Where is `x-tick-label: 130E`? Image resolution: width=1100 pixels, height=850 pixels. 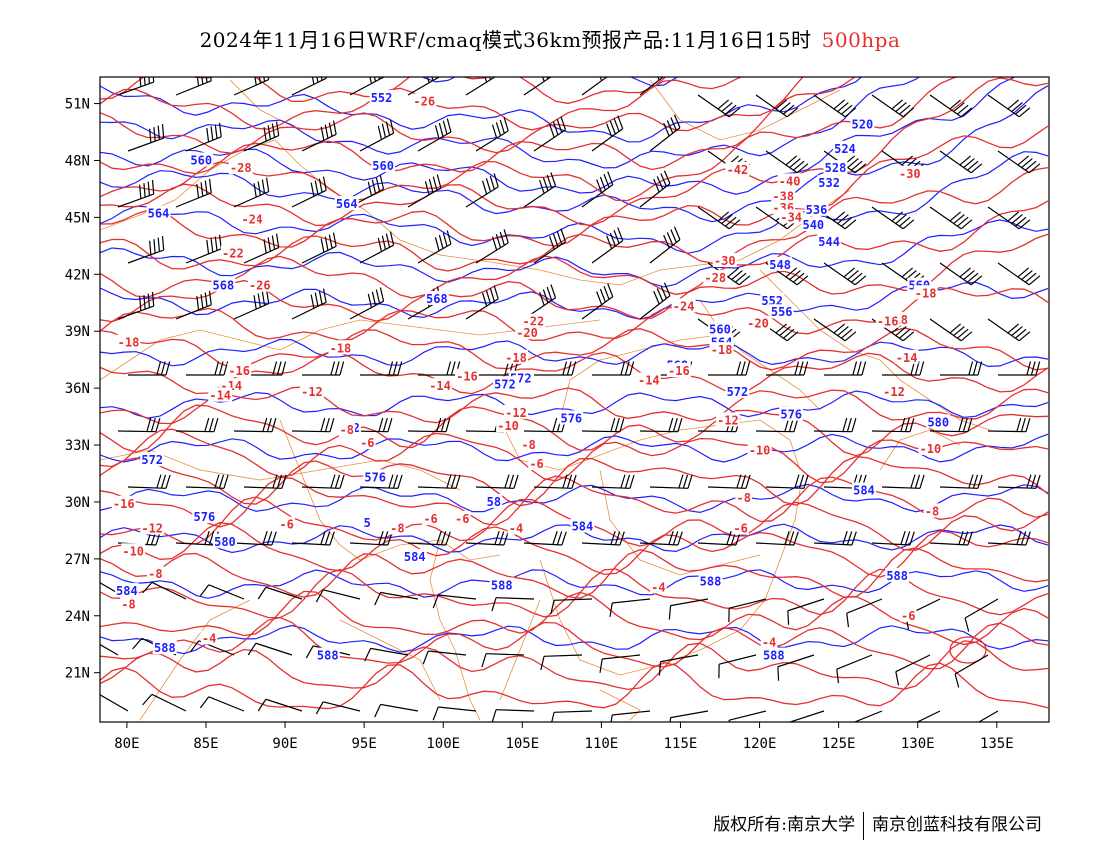
x-tick-label: 130E is located at coordinates (918, 744).